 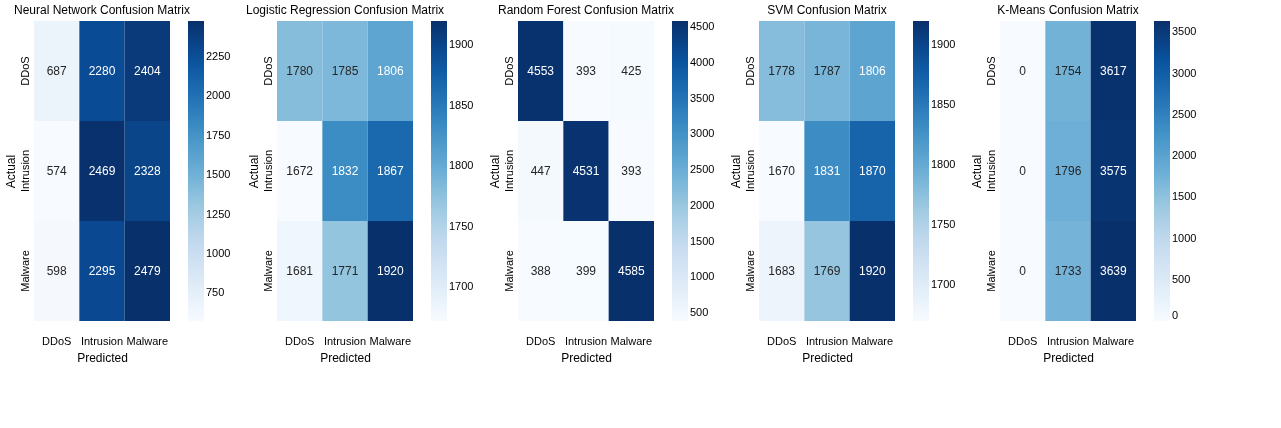 I want to click on data-label: 447, so click(x=540, y=171).